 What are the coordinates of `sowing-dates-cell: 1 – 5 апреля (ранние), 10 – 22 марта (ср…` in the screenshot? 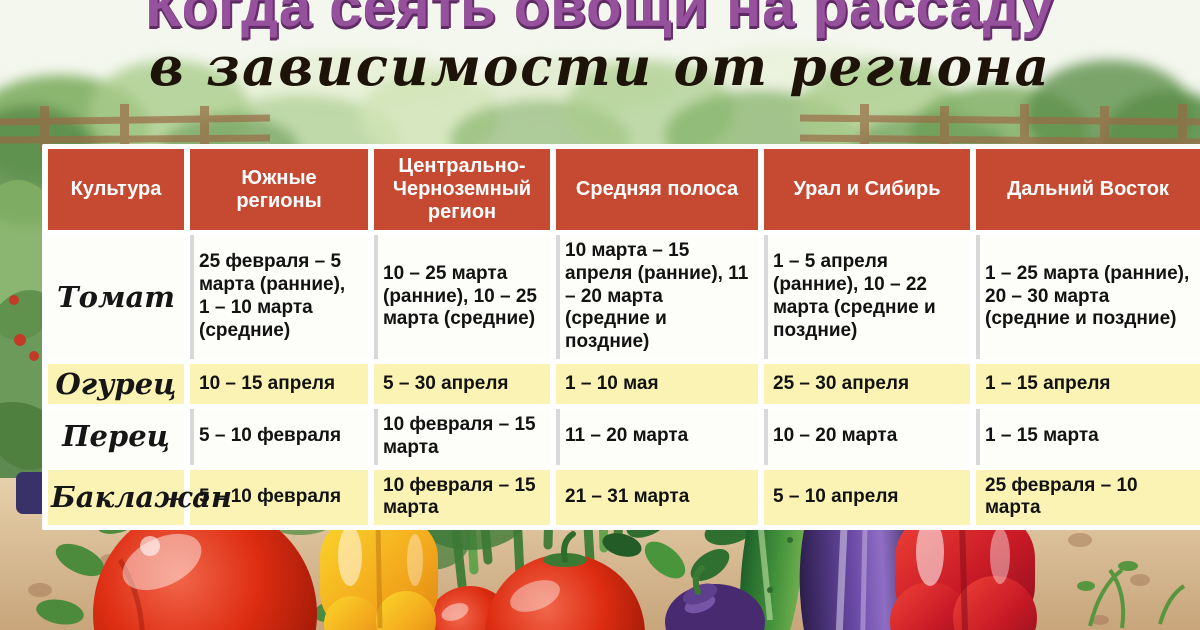 It's located at (867, 297).